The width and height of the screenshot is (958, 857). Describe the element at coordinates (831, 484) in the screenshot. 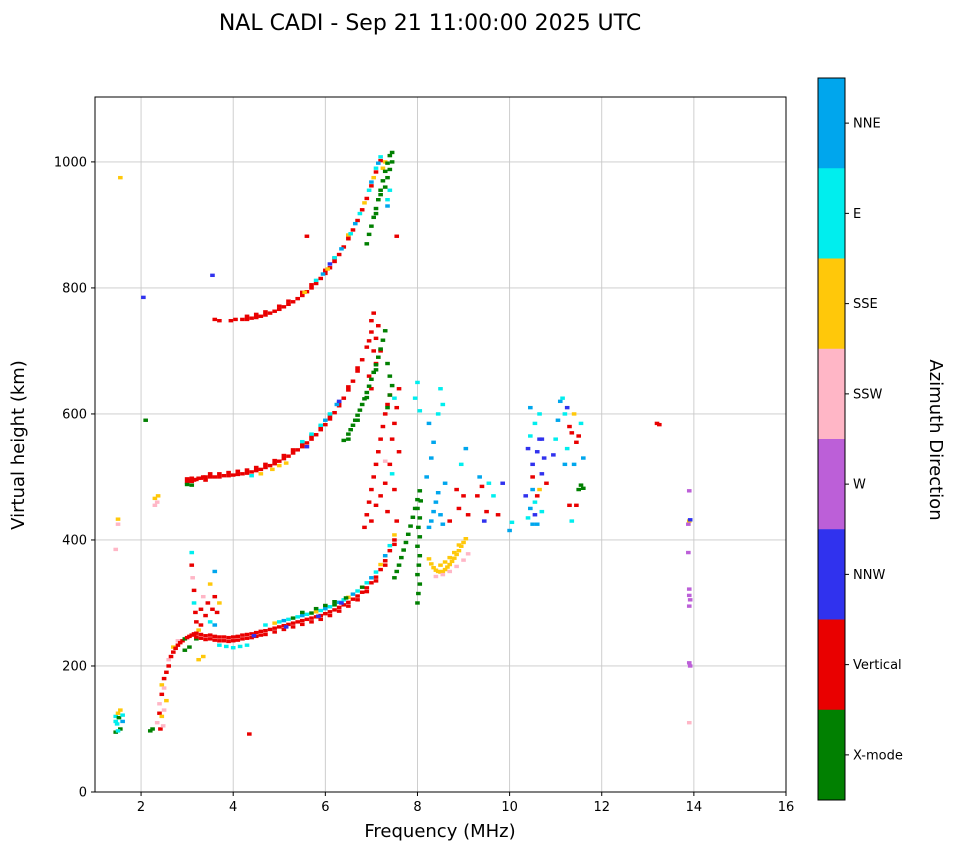

I see `colorbar-segment-w` at that location.